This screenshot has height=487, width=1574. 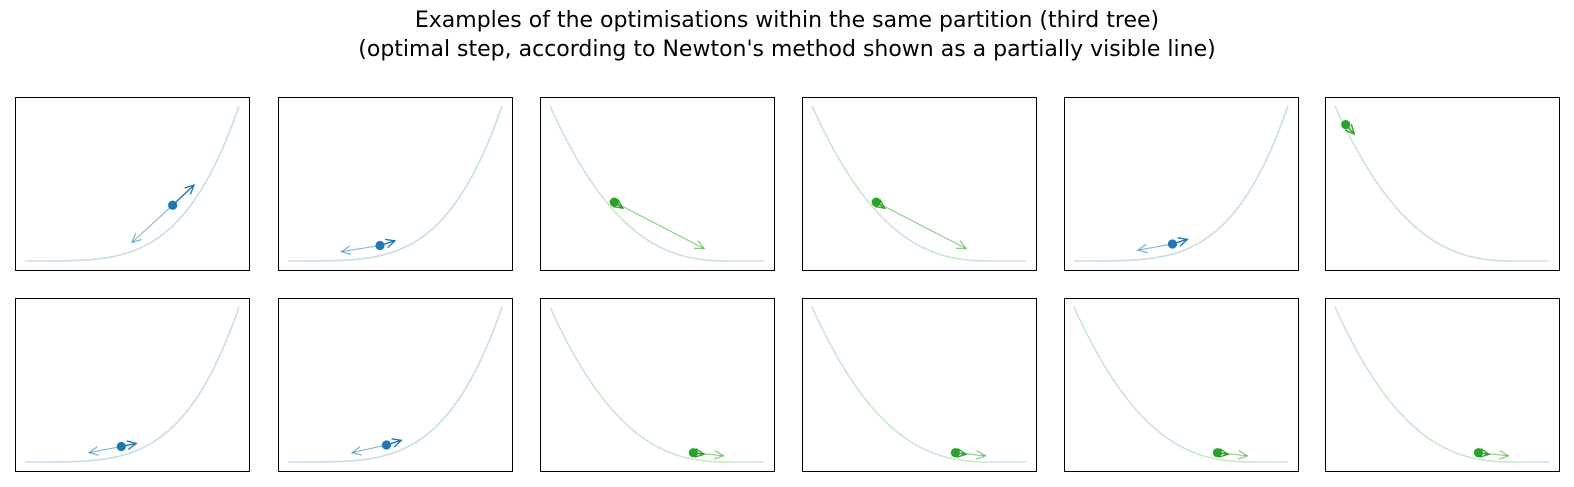 I want to click on gradient-step-line, so click(x=183, y=195).